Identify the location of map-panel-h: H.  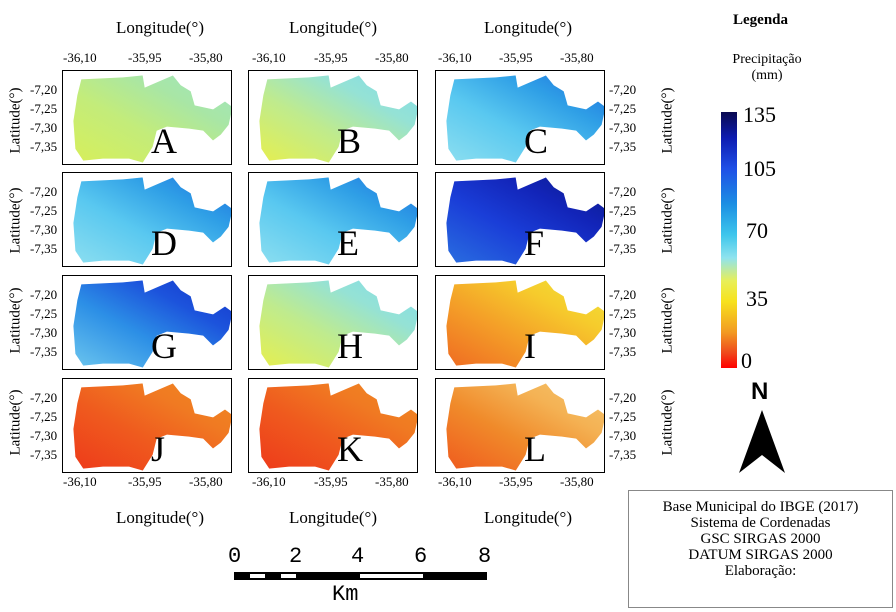
(333, 322).